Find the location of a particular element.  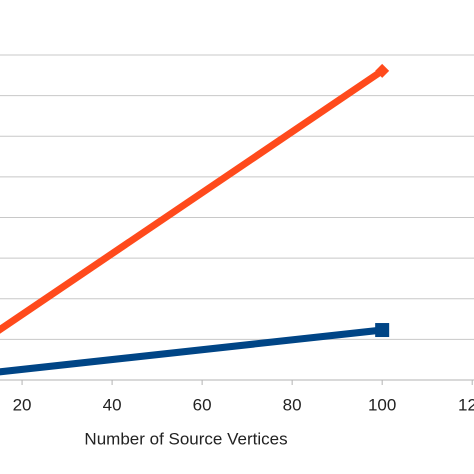

x-tick-label: 40 is located at coordinates (112, 404).